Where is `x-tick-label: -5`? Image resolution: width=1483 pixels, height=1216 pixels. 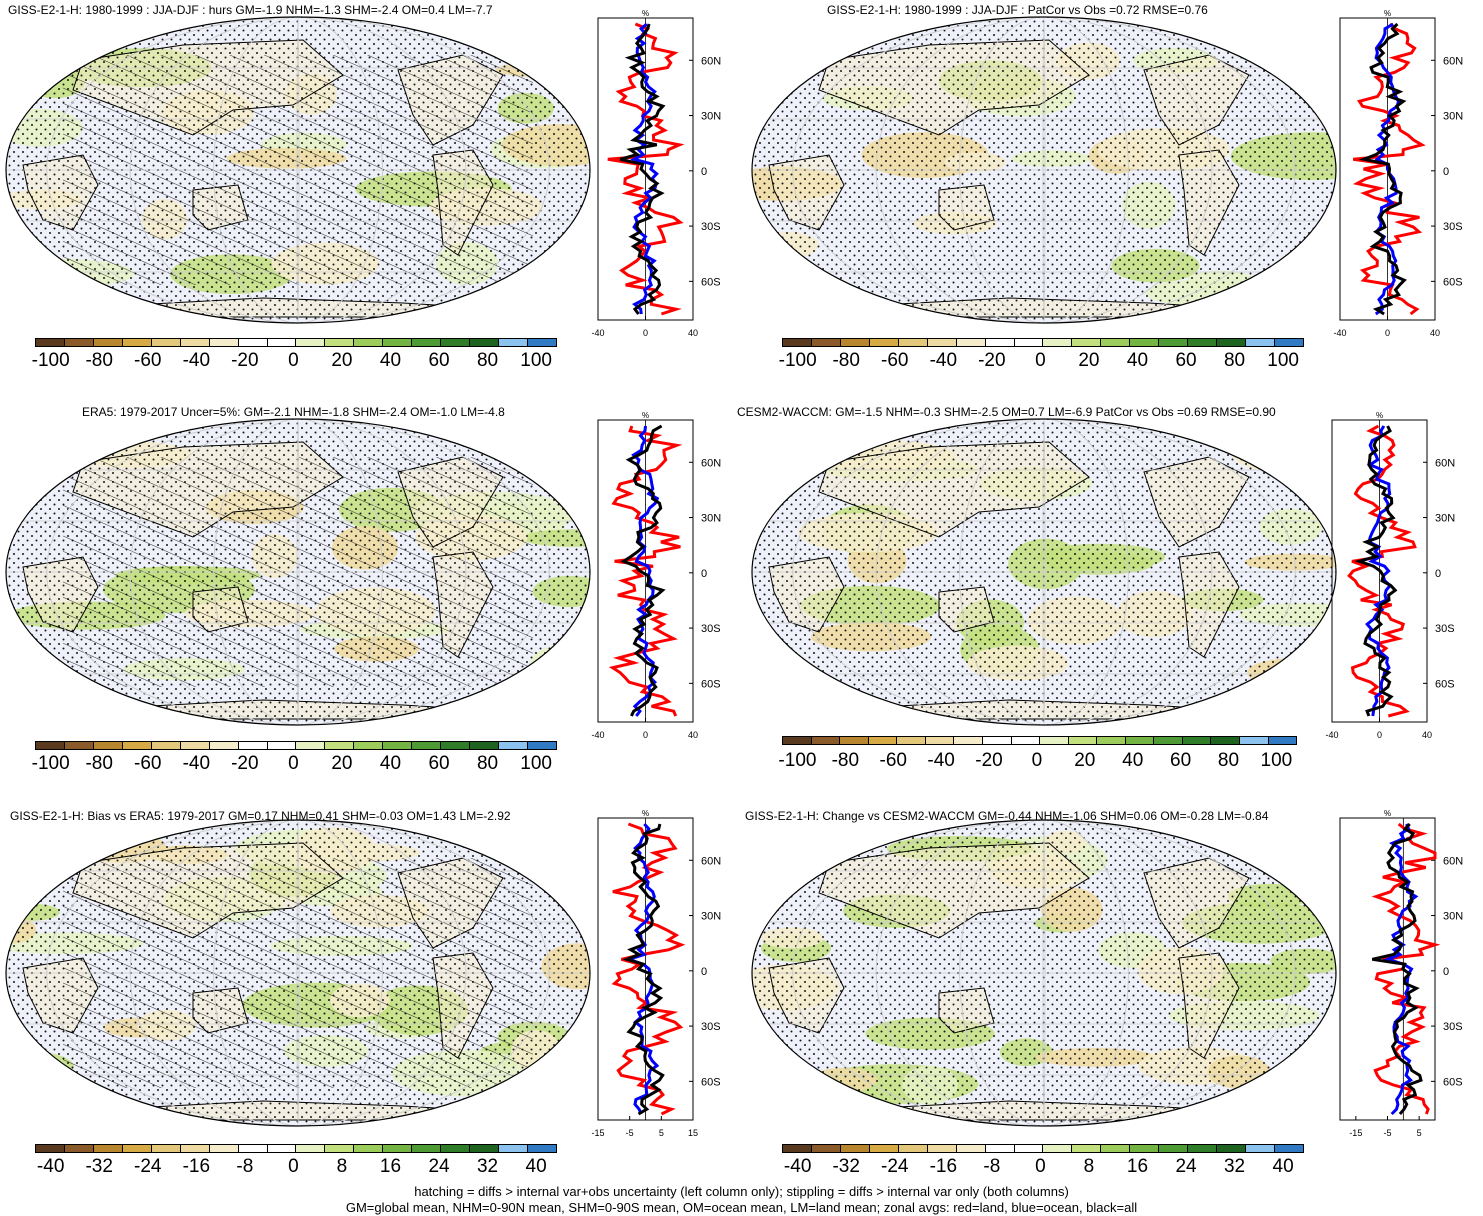 x-tick-label: -5 is located at coordinates (630, 1133).